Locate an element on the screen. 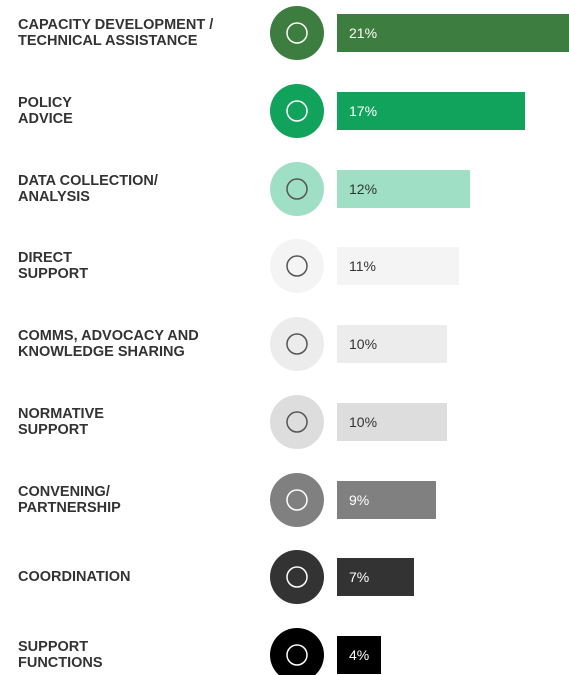 This screenshot has height=675, width=569. category-label: CONVENING/ PARTNERSHIP is located at coordinates (69, 499).